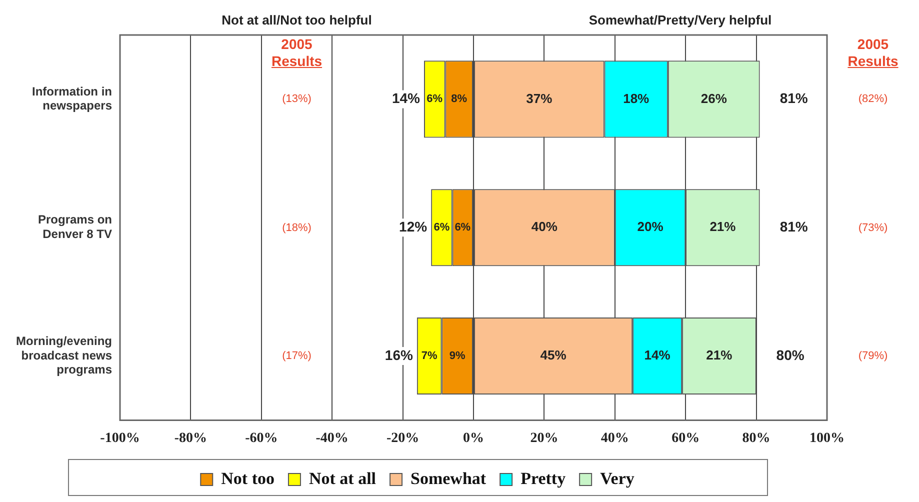 This screenshot has width=919, height=502. What do you see at coordinates (64, 355) in the screenshot?
I see `y-tick-label: Morning/evening broadcast news programs` at bounding box center [64, 355].